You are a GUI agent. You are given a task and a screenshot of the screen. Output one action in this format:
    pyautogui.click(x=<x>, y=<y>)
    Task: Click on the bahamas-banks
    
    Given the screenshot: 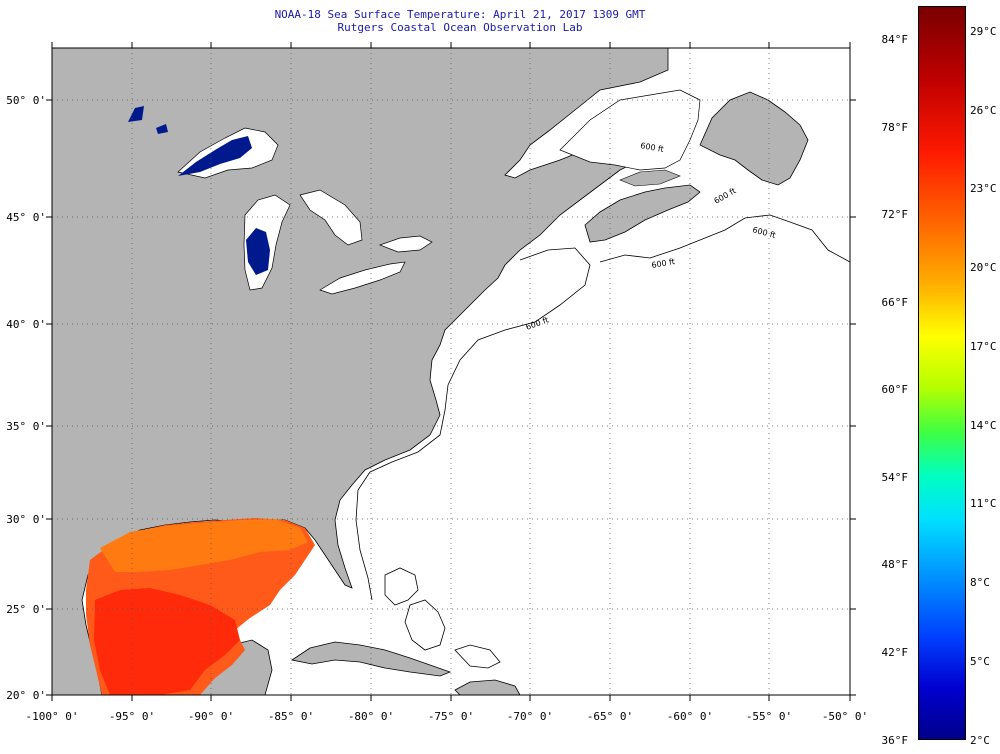 What is the action you would take?
    pyautogui.click(x=442, y=618)
    